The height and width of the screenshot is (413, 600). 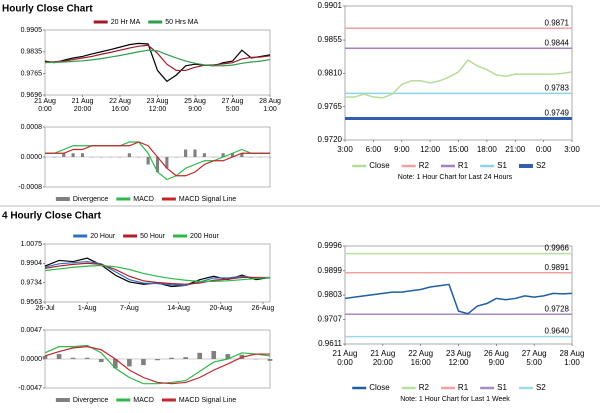 I want to click on x-tick-label: 26 Aug 9:00, so click(x=496, y=358).